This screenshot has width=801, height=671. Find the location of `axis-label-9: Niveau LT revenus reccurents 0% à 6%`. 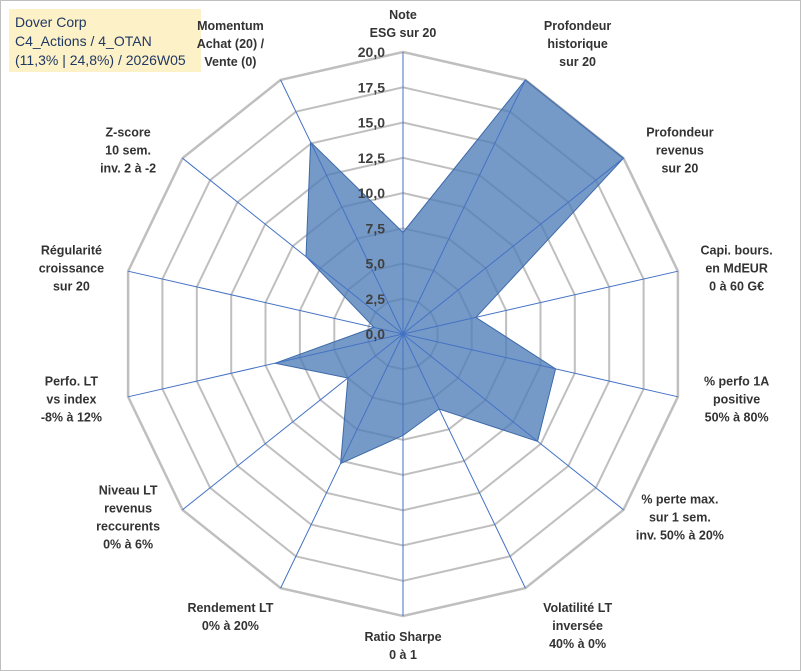

axis-label-9: Niveau LT revenus reccurents 0% à 6% is located at coordinates (128, 517).